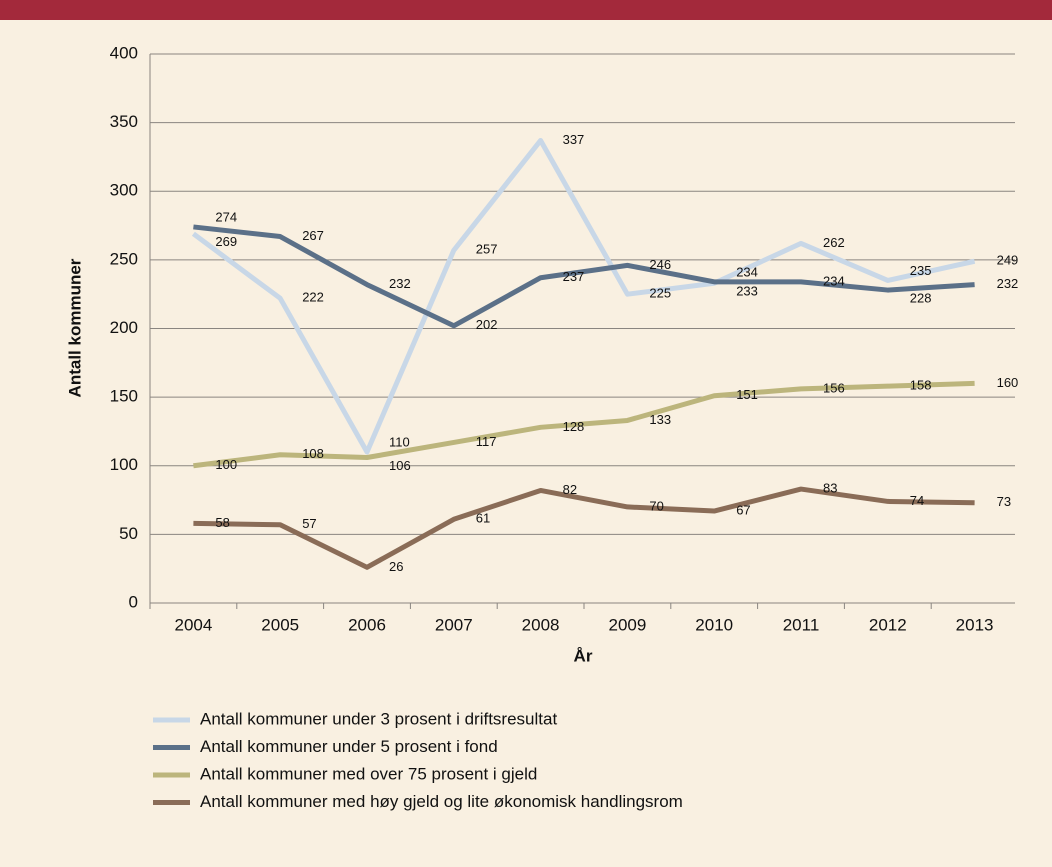 The width and height of the screenshot is (1052, 867). I want to click on data-label: 151, so click(747, 394).